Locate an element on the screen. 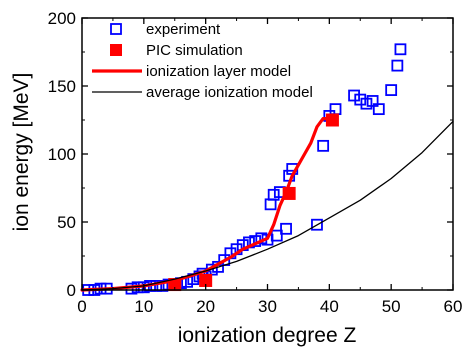  legend-label: ionization layer model is located at coordinates (218, 71).